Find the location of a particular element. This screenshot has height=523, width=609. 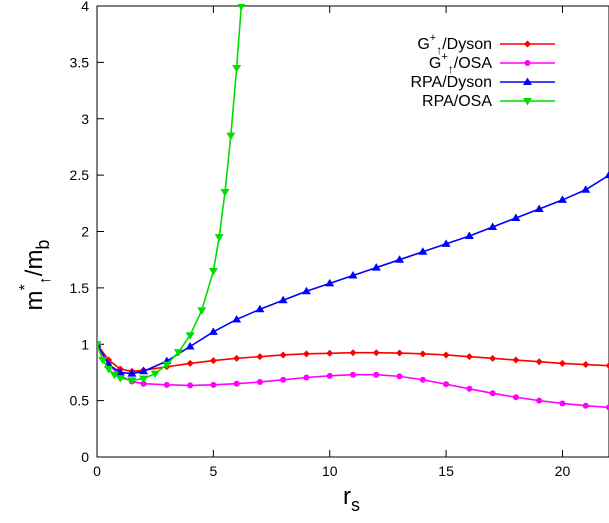

legend-label: RPA/OSA is located at coordinates (457, 101).